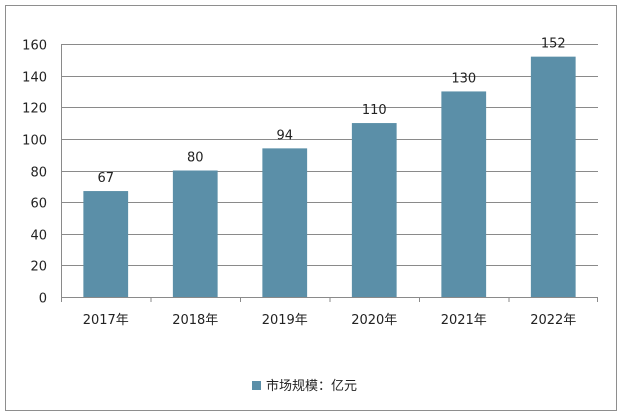 The height and width of the screenshot is (419, 626). What do you see at coordinates (38, 236) in the screenshot?
I see `y-tick-label: 40` at bounding box center [38, 236].